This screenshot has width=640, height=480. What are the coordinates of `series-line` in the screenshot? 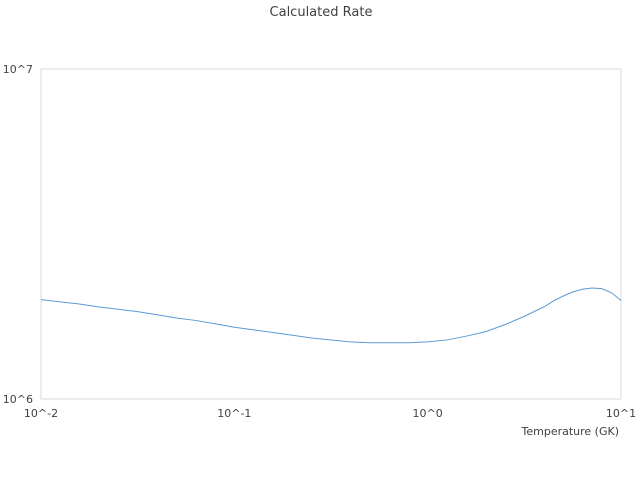 It's located at (331, 315).